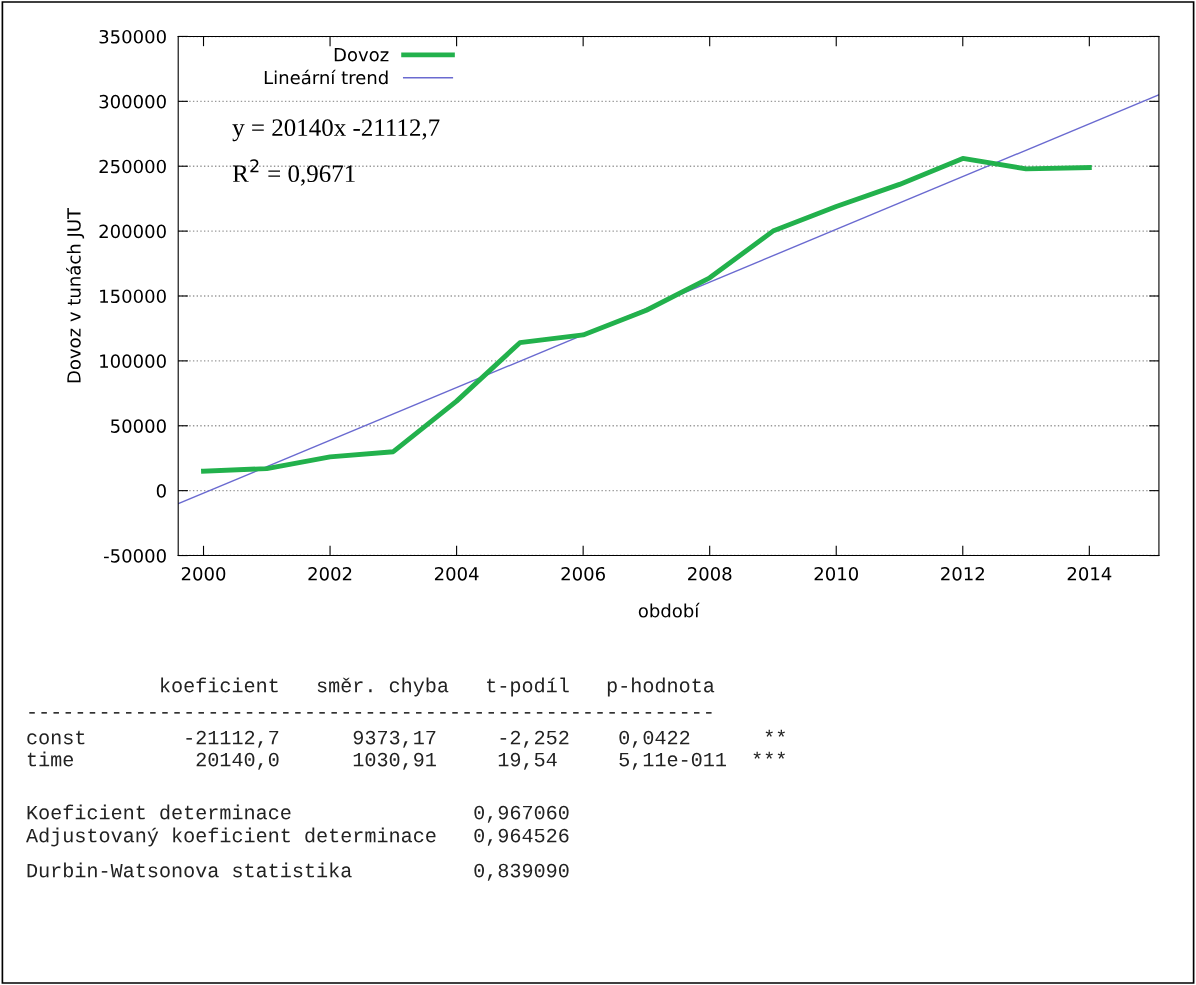 Image resolution: width=1196 pixels, height=985 pixels. Describe the element at coordinates (406, 738) in the screenshot. I see `text: const -21112,7 9373,17 -2,252 0,0422 **` at that location.